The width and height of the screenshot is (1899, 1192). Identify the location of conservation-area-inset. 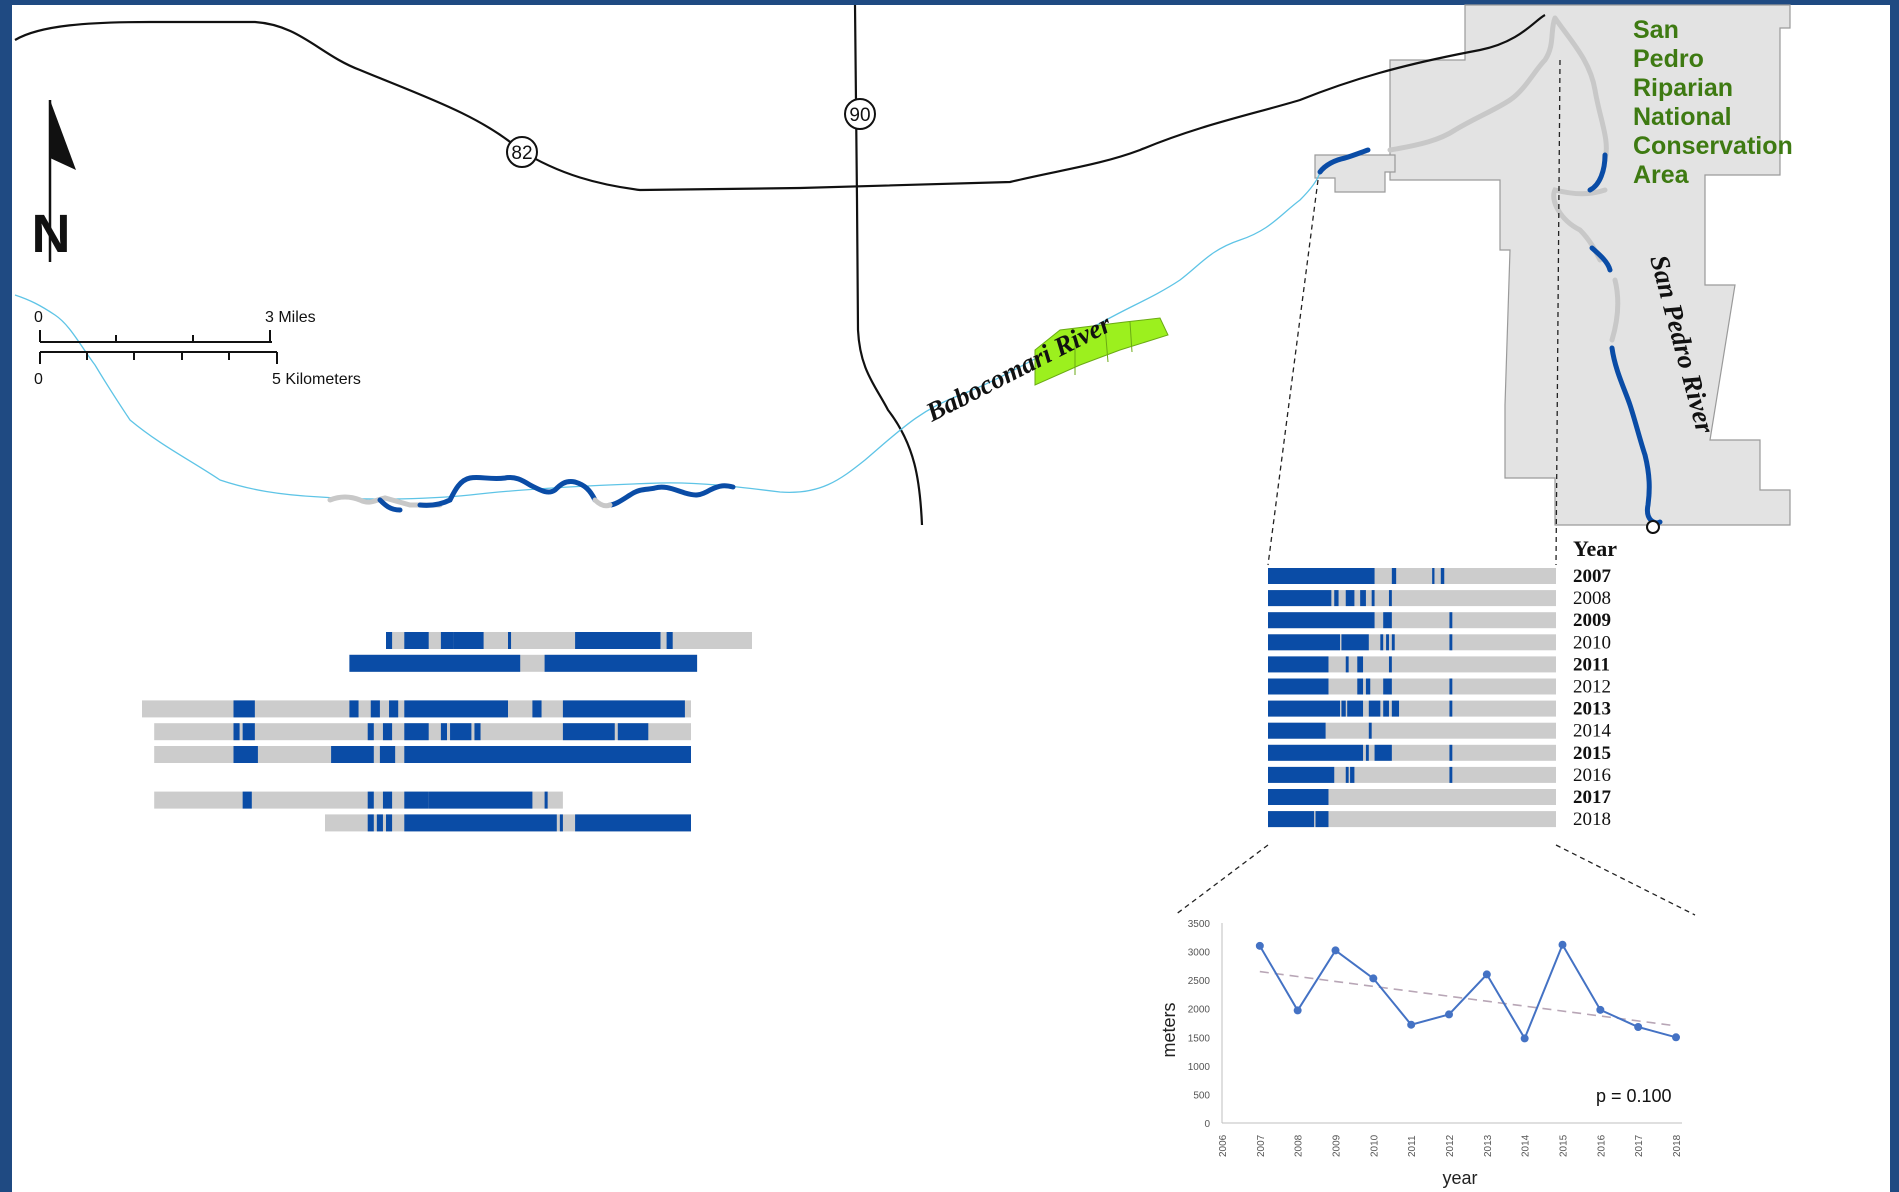
(1355, 173).